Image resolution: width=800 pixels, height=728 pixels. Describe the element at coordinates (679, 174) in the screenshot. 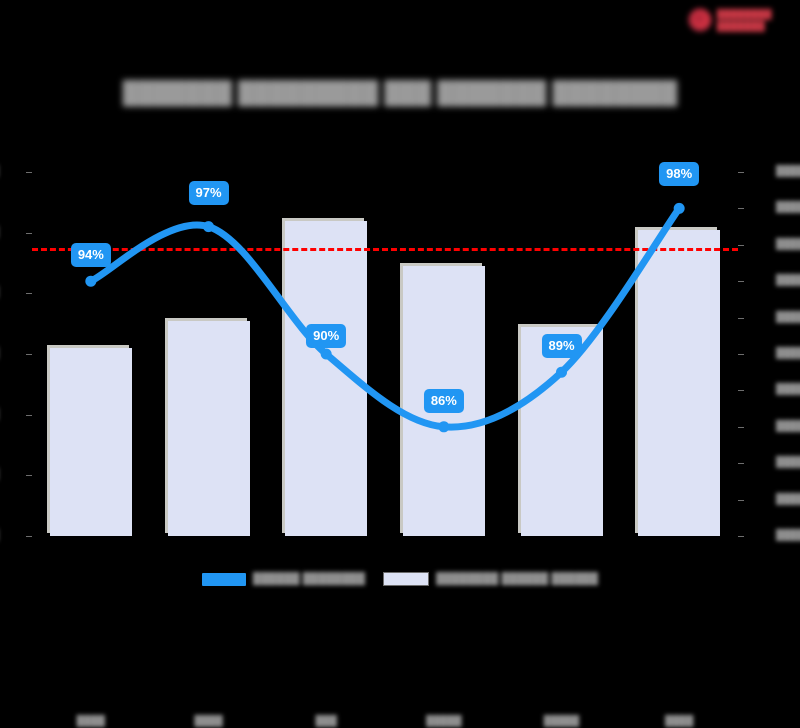

I see `data-label: 98%` at that location.